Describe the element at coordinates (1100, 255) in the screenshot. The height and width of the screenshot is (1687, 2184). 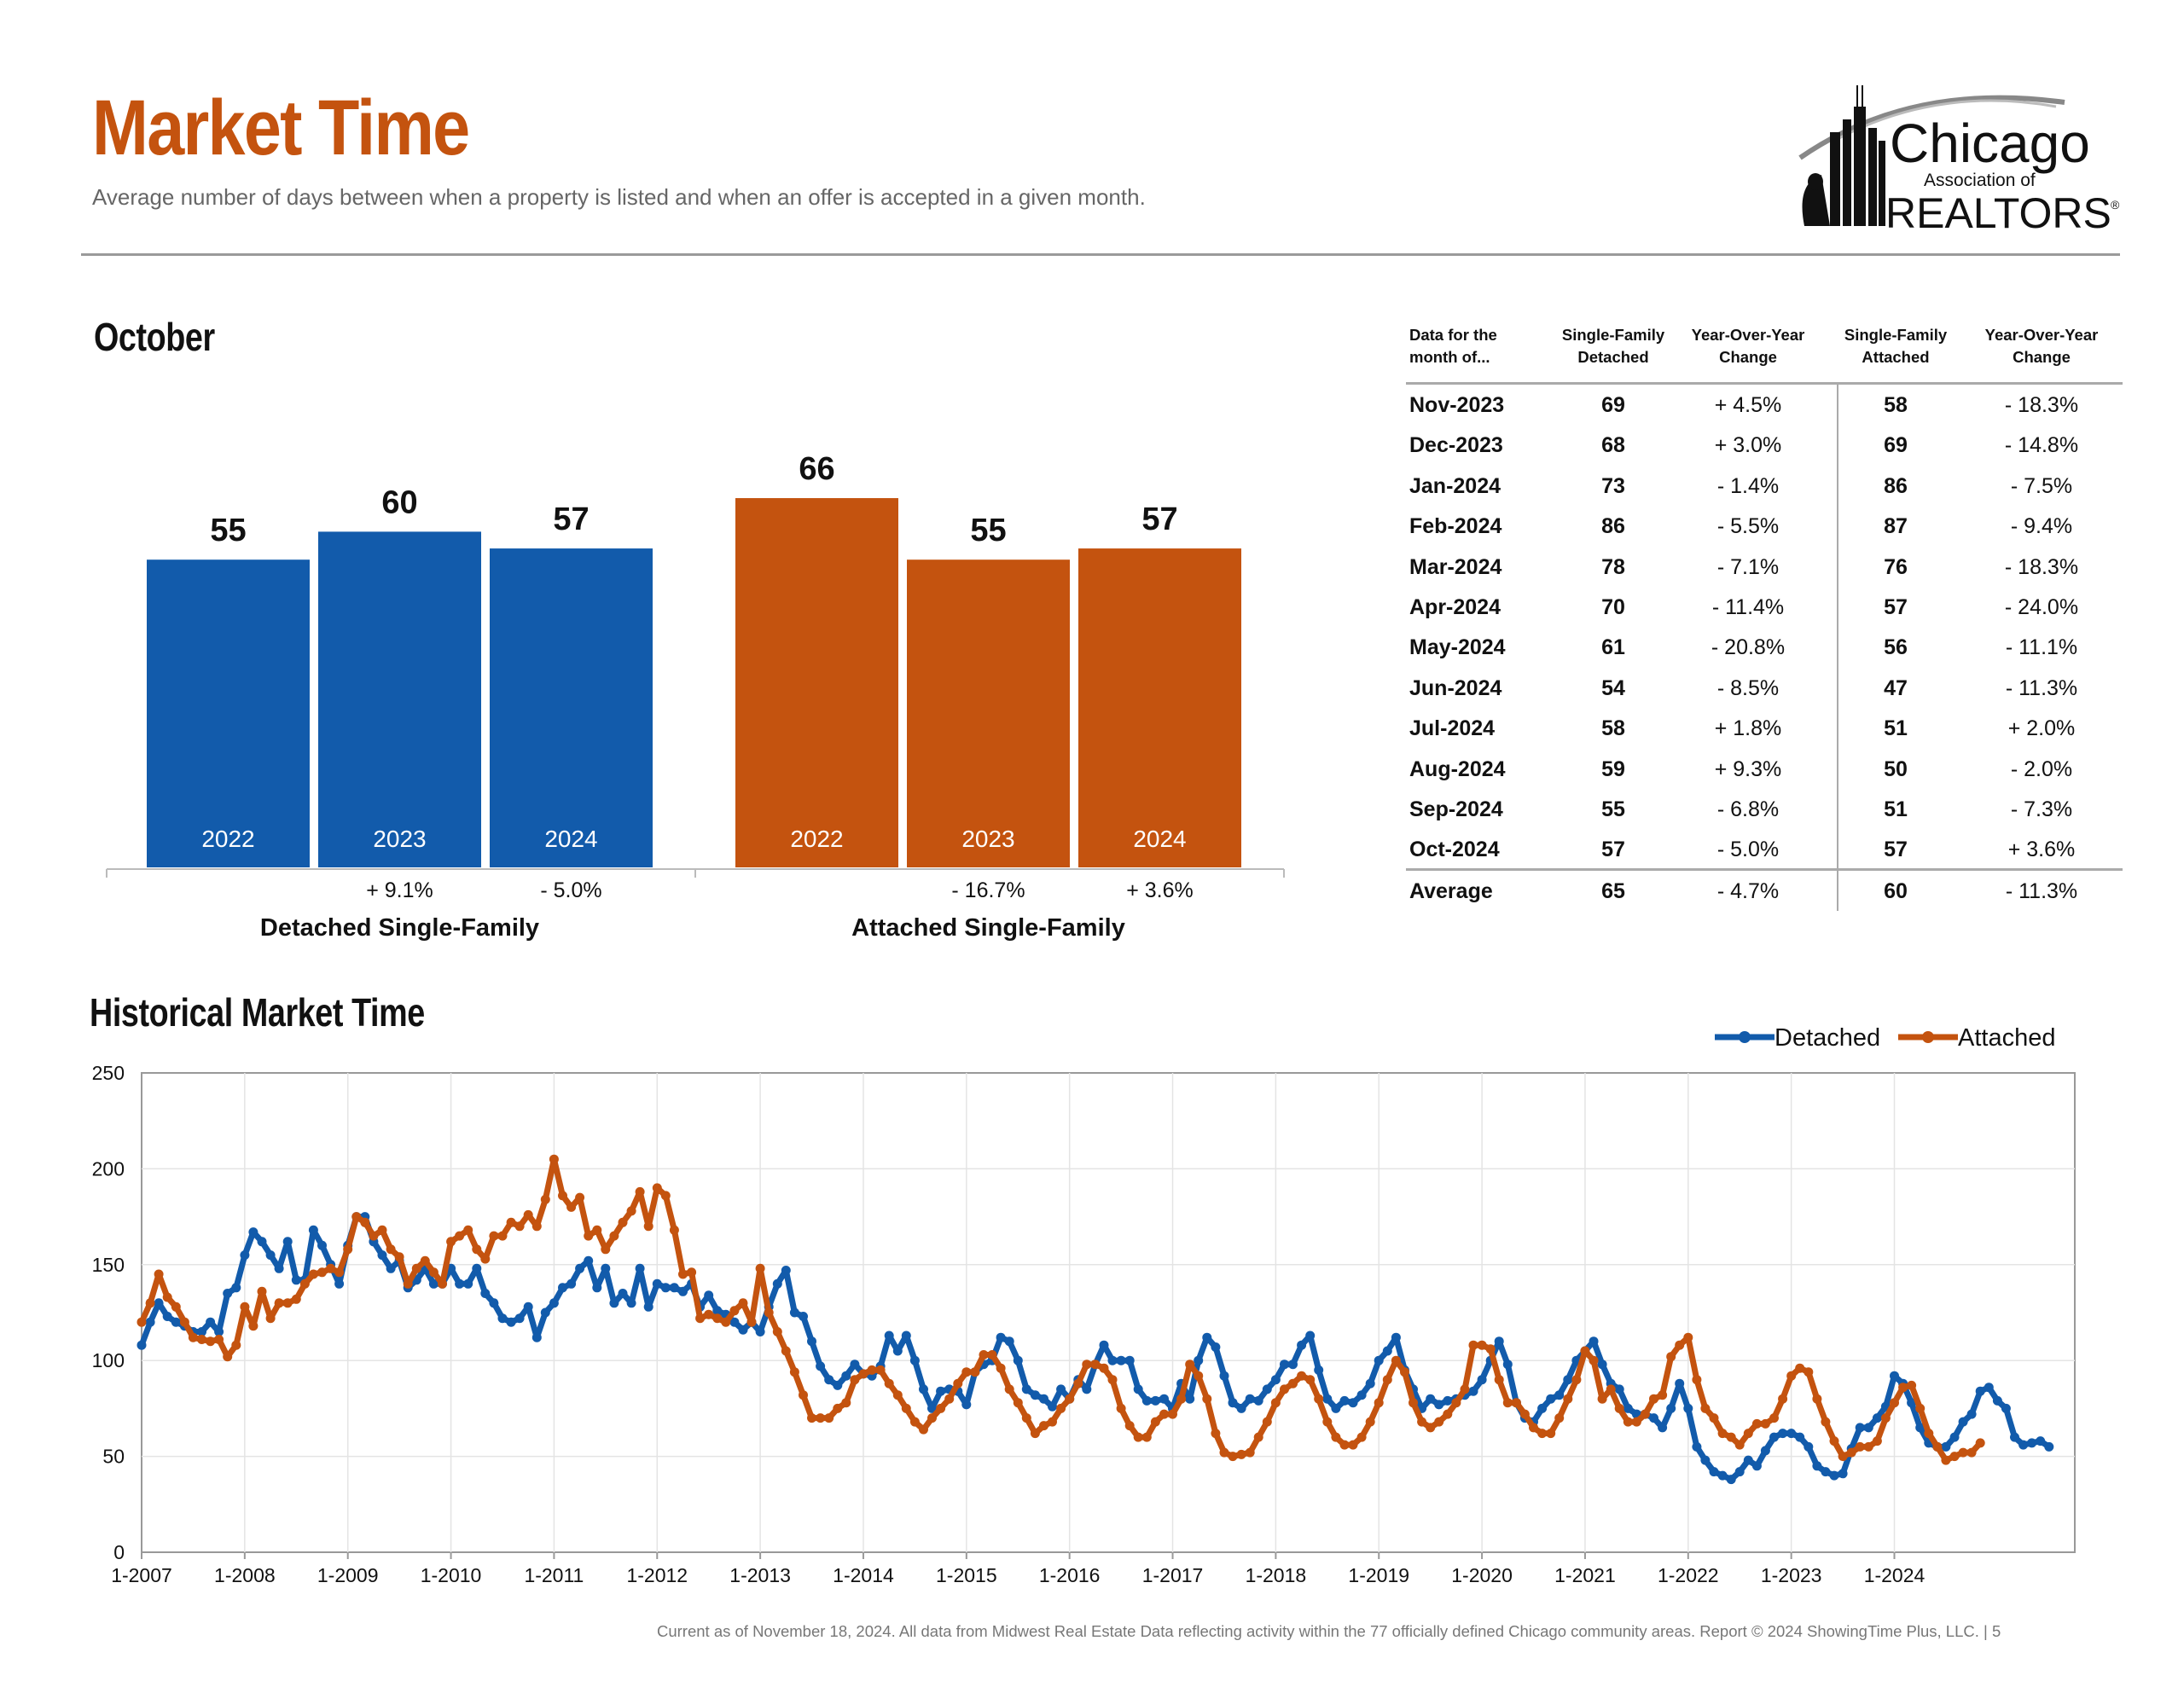
I see `header-divider` at that location.